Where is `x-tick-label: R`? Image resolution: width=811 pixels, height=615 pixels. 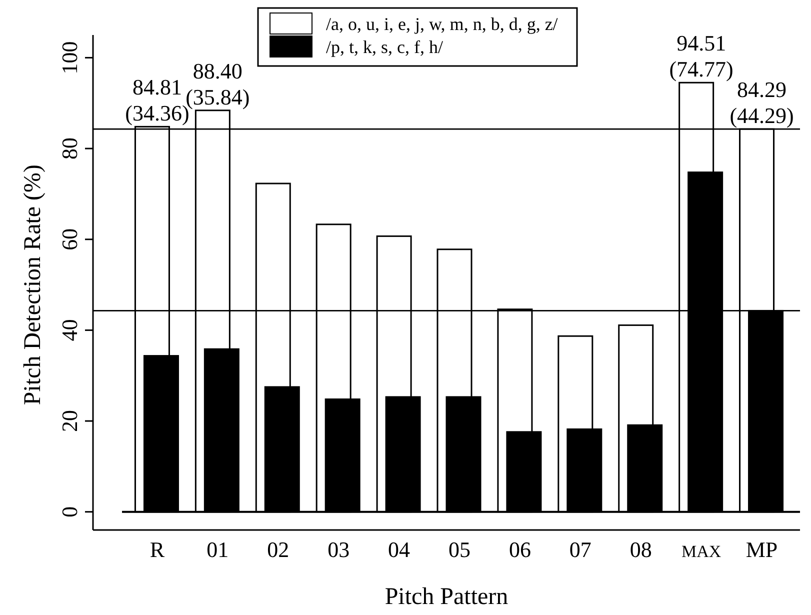 x-tick-label: R is located at coordinates (157, 549).